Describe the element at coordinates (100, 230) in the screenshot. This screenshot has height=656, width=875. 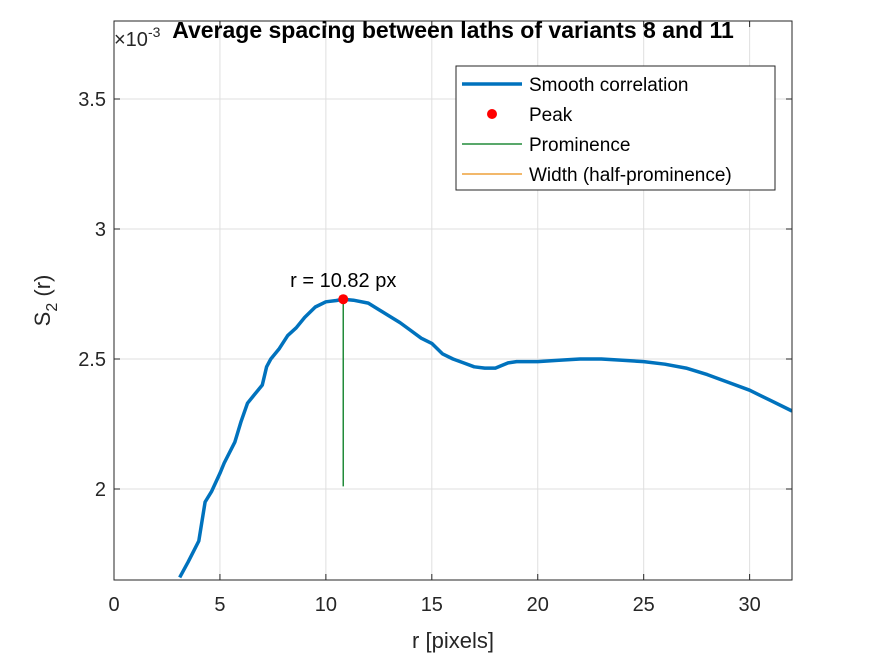
I see `y-tick-label: 3` at that location.